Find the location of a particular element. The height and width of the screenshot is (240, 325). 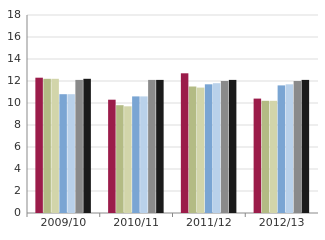

x-tick-label: 2009/10 is located at coordinates (64, 222).